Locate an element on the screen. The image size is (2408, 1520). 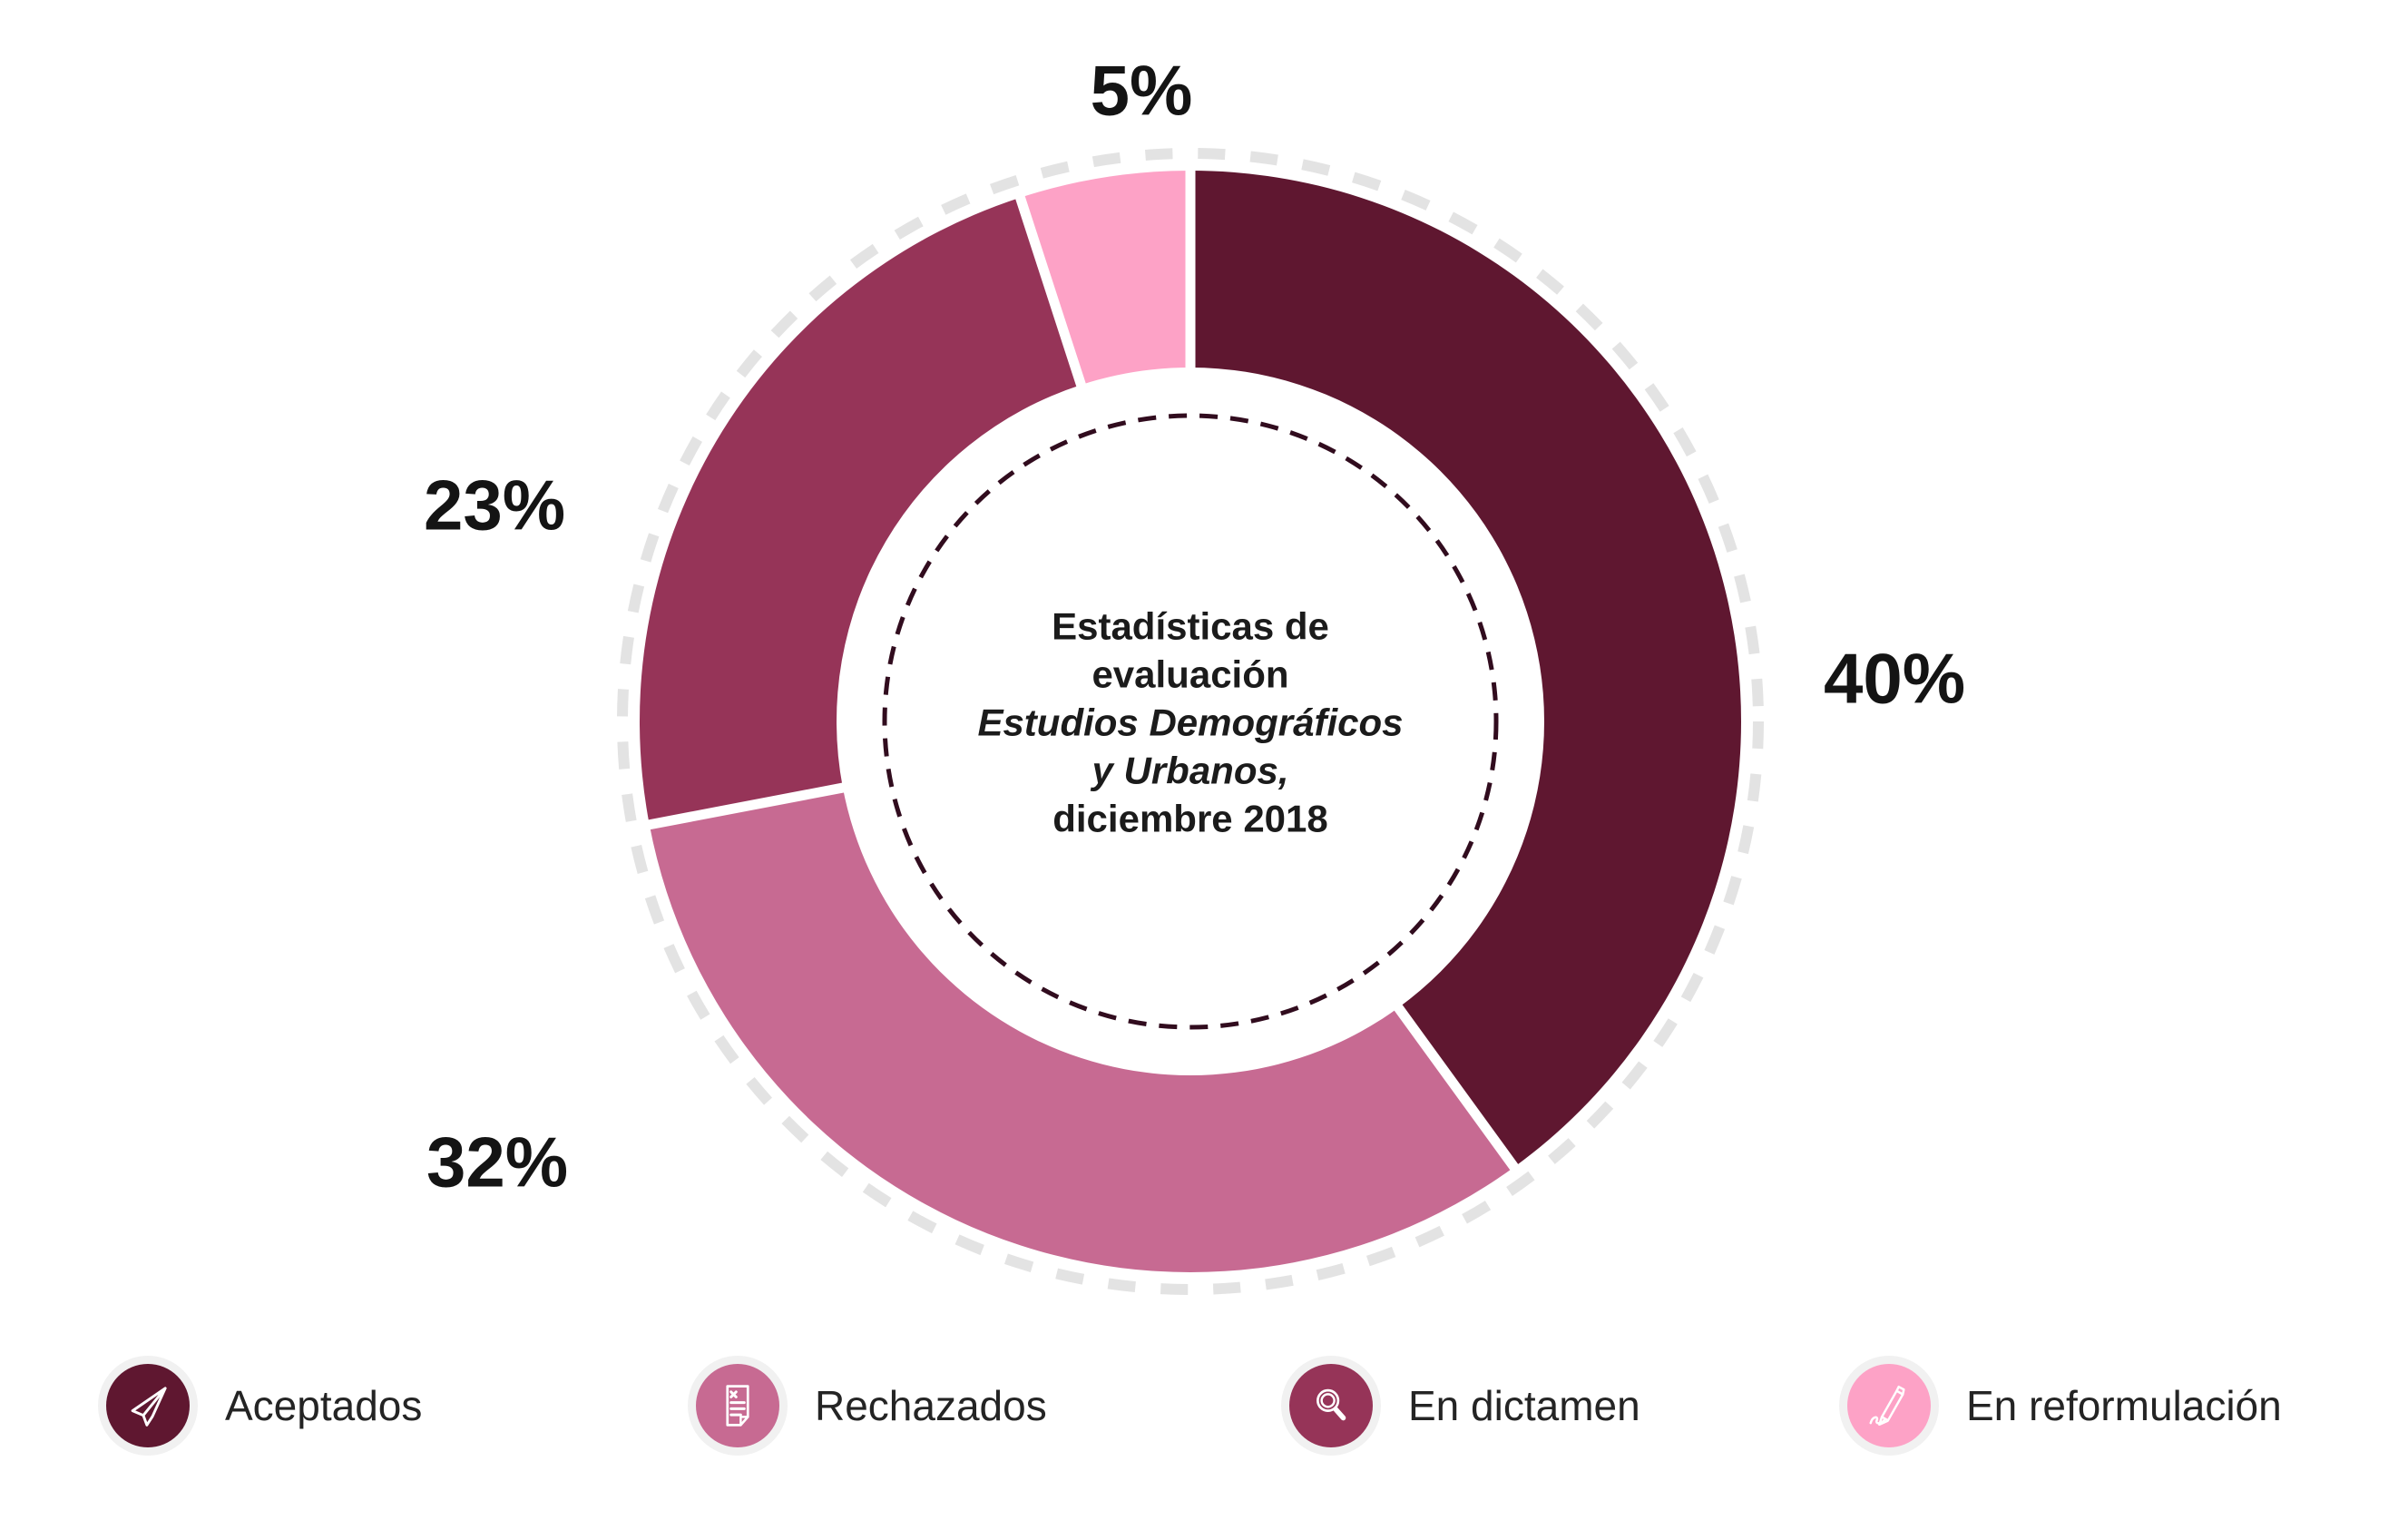
legend-item-rechazados: Rechazados is located at coordinates (868, 1406).